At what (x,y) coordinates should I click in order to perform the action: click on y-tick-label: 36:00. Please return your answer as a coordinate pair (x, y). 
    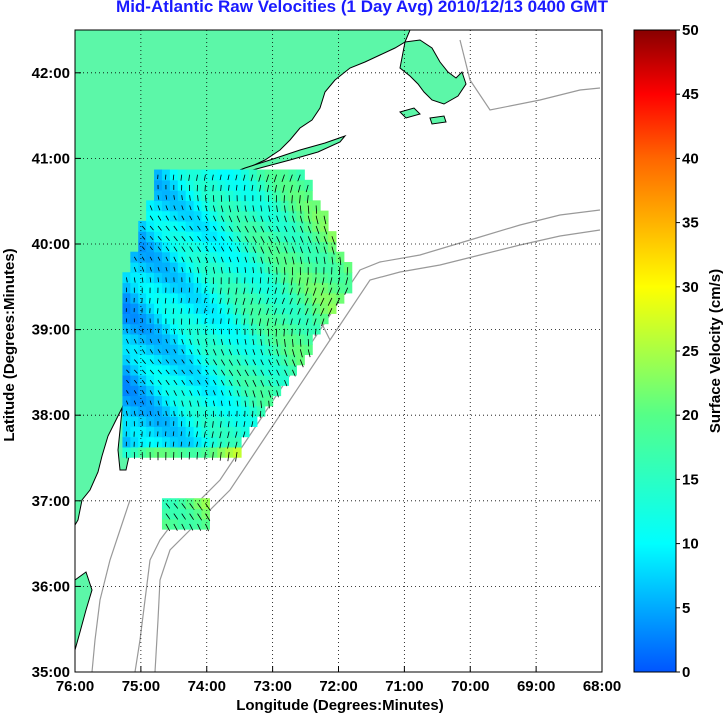
    Looking at the image, I should click on (51, 586).